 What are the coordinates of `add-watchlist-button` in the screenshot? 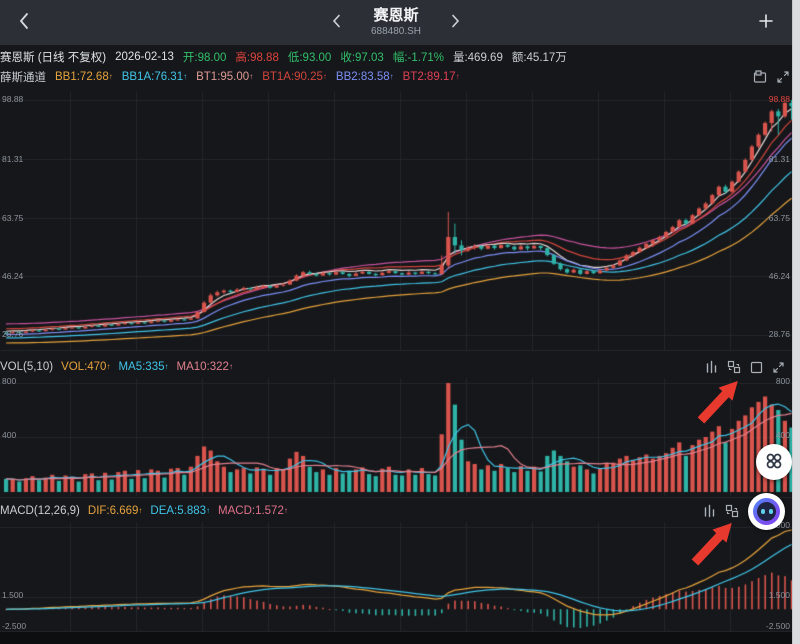 It's located at (766, 22).